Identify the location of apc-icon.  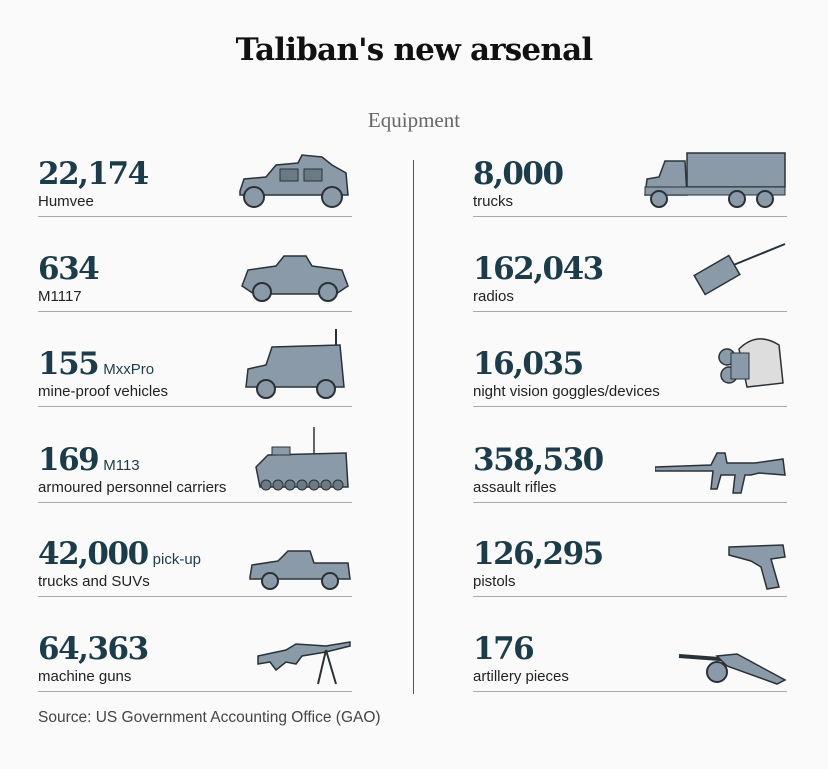
(302, 464).